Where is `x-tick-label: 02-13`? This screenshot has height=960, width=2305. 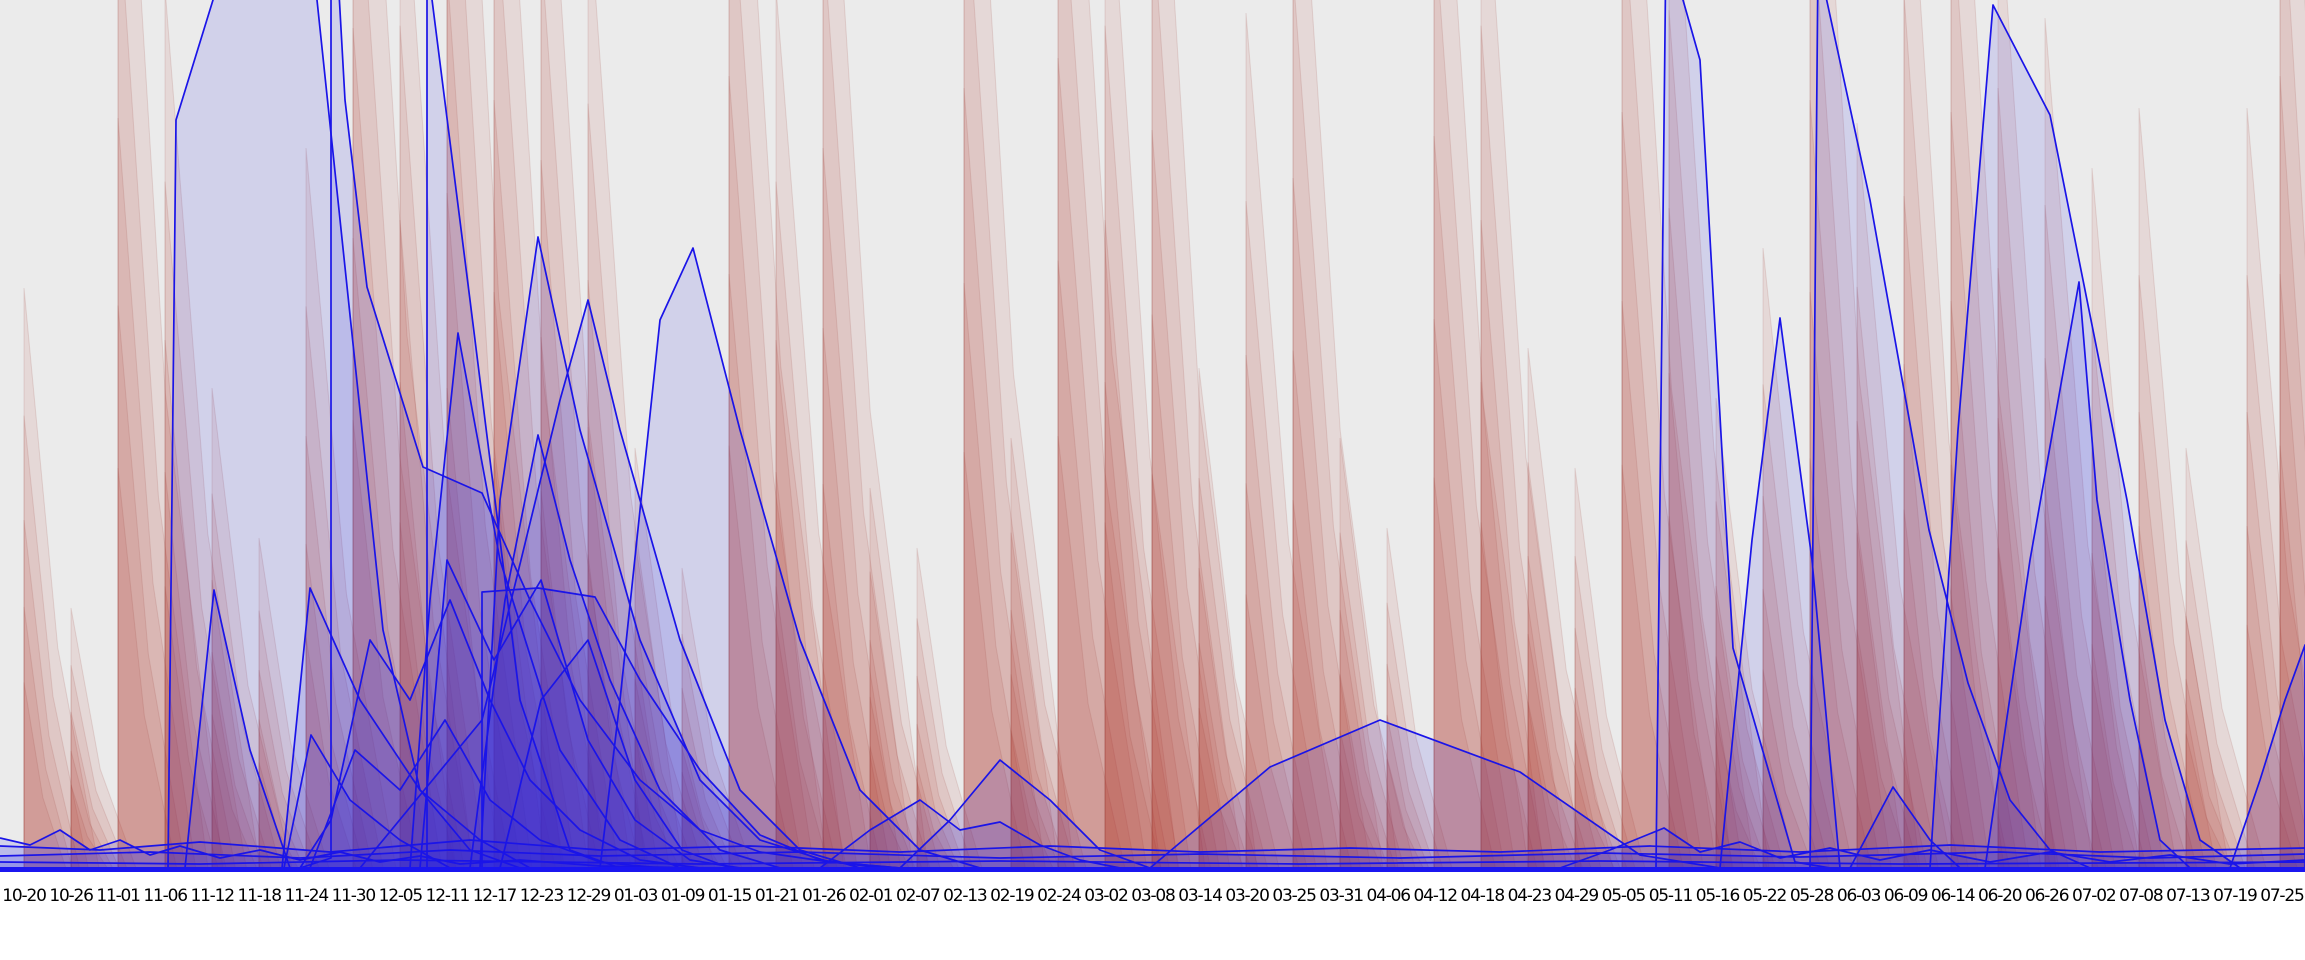 x-tick-label: 02-13 is located at coordinates (965, 896).